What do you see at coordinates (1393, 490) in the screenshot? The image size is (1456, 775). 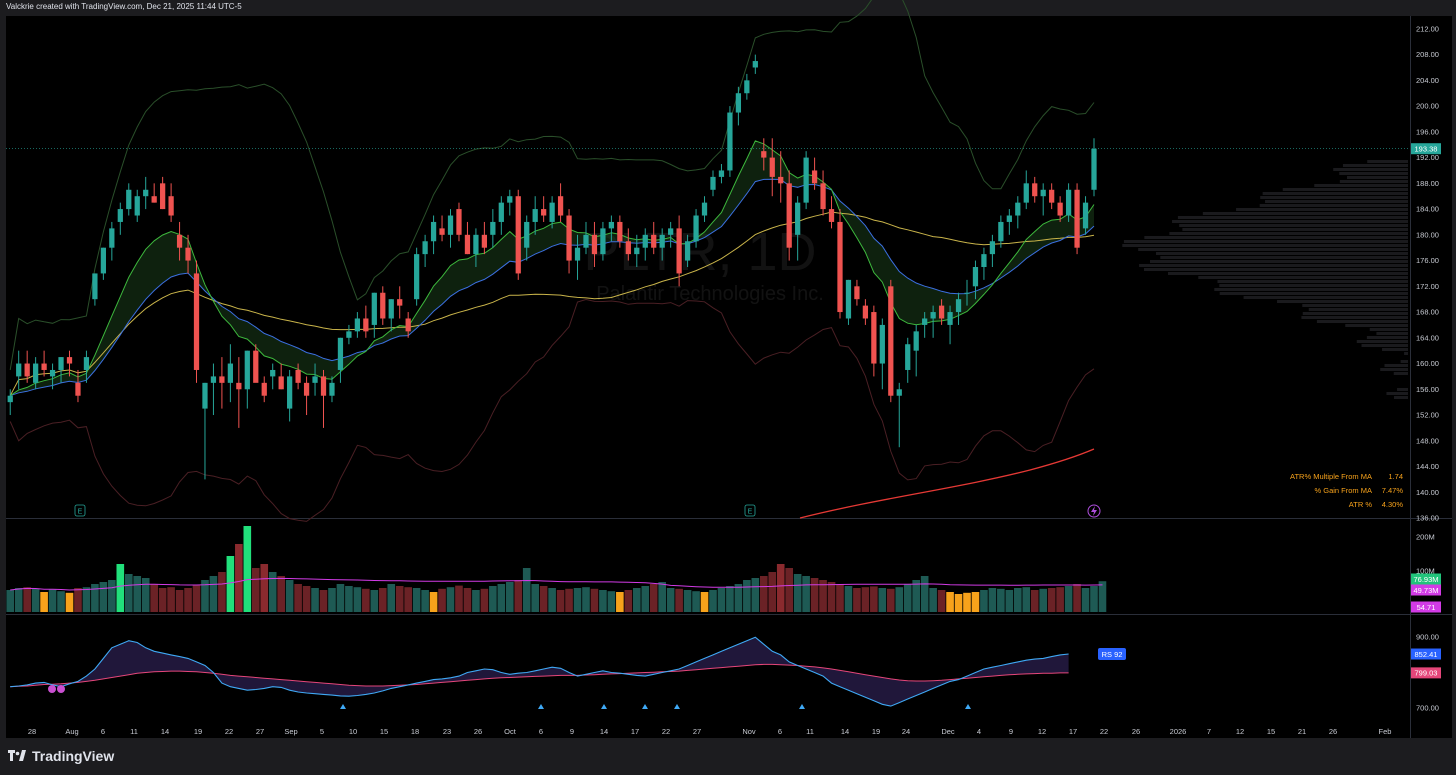 I see `stat-value: 7.47%` at bounding box center [1393, 490].